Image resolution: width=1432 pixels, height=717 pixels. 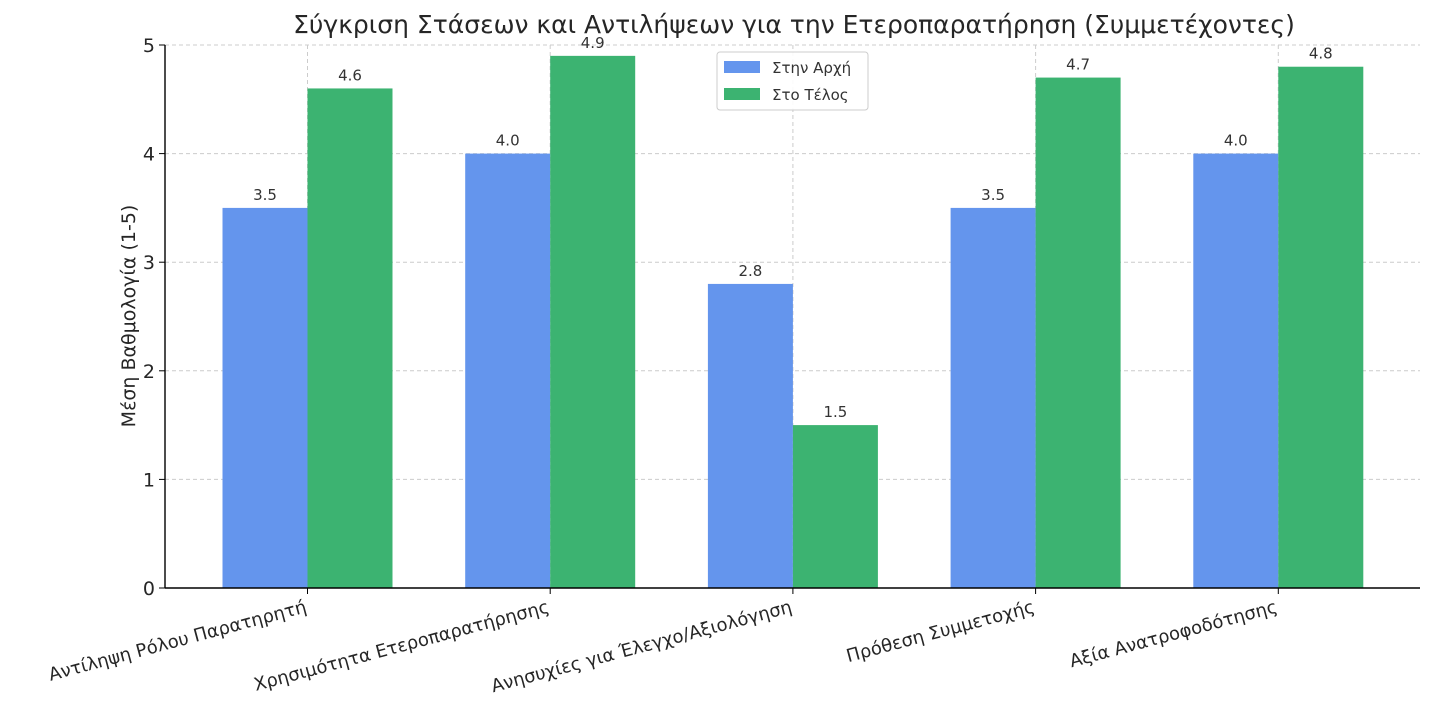 What do you see at coordinates (149, 372) in the screenshot?
I see `y-tick-label: 2` at bounding box center [149, 372].